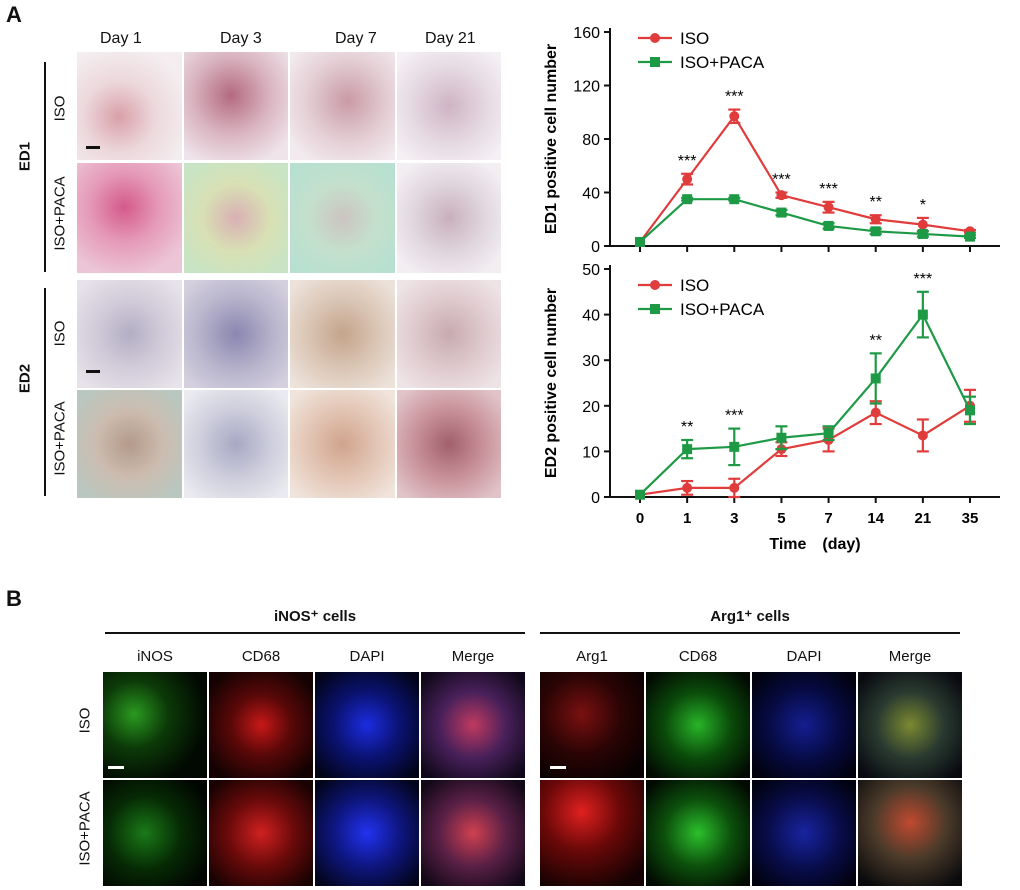  I want to click on histology-ed2-paca-day3, so click(236, 444).